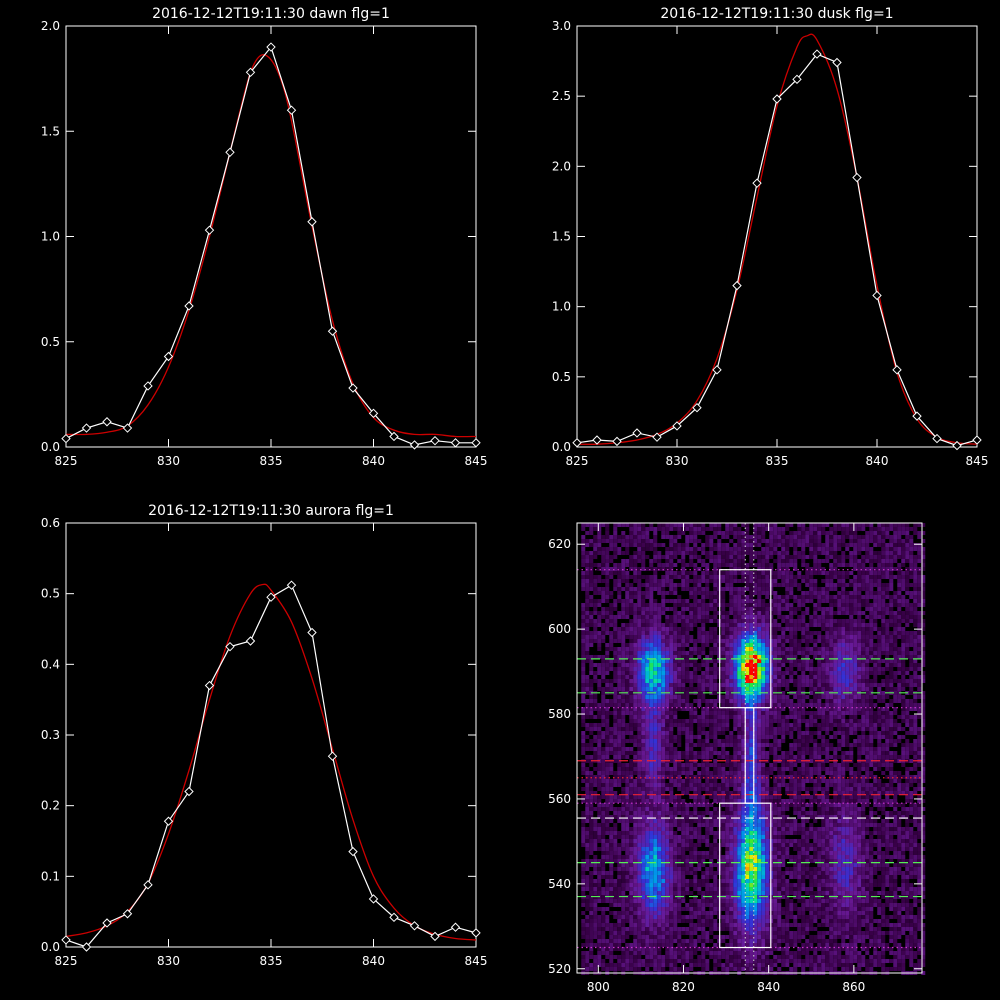 The height and width of the screenshot is (1000, 1000). Describe the element at coordinates (271, 511) in the screenshot. I see `chart-title: 2016-12-12T19:11:30 aurora flg=1` at that location.